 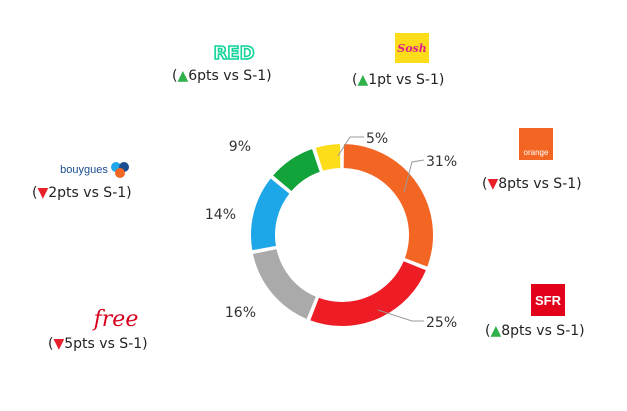 I want to click on percent-label-orange: 31%, so click(x=441, y=162).